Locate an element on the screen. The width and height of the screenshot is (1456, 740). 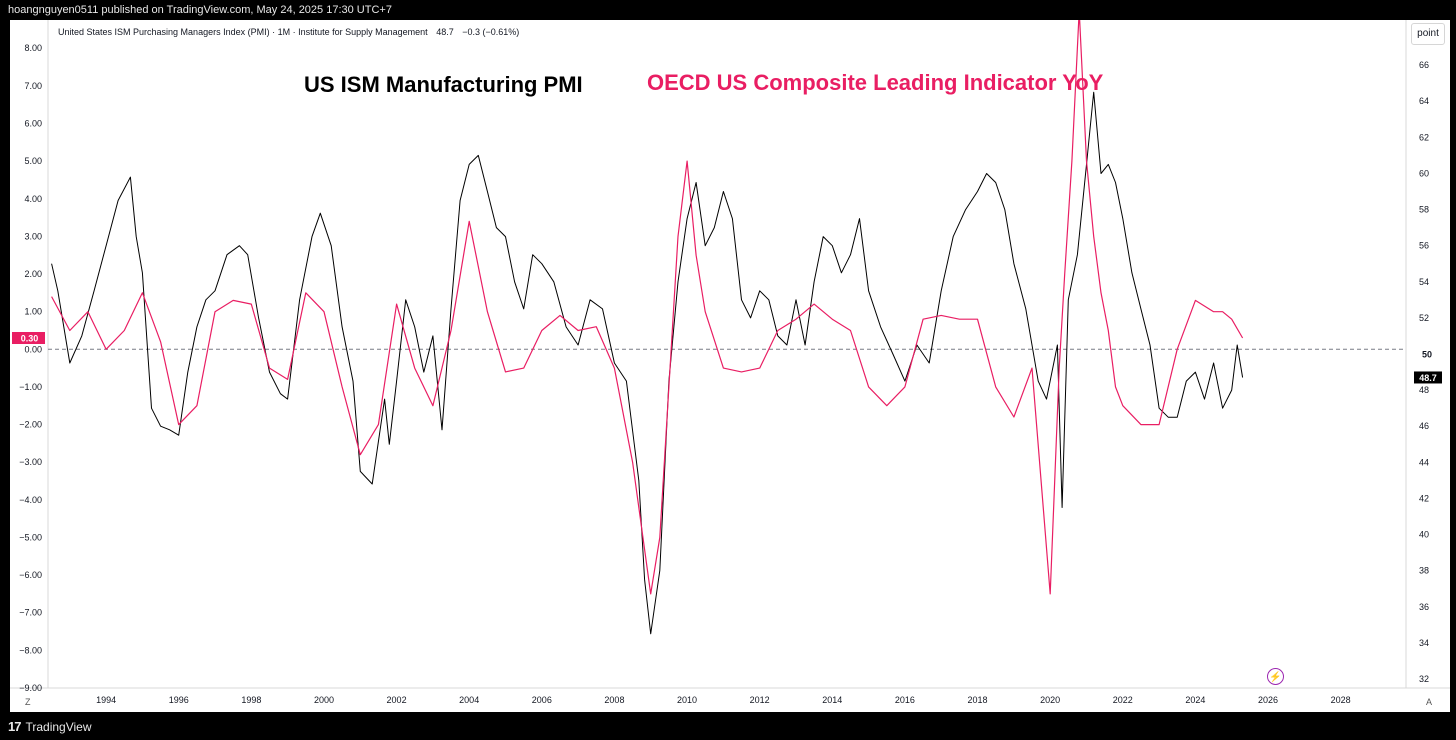
left-current-badge is located at coordinates (28, 338).